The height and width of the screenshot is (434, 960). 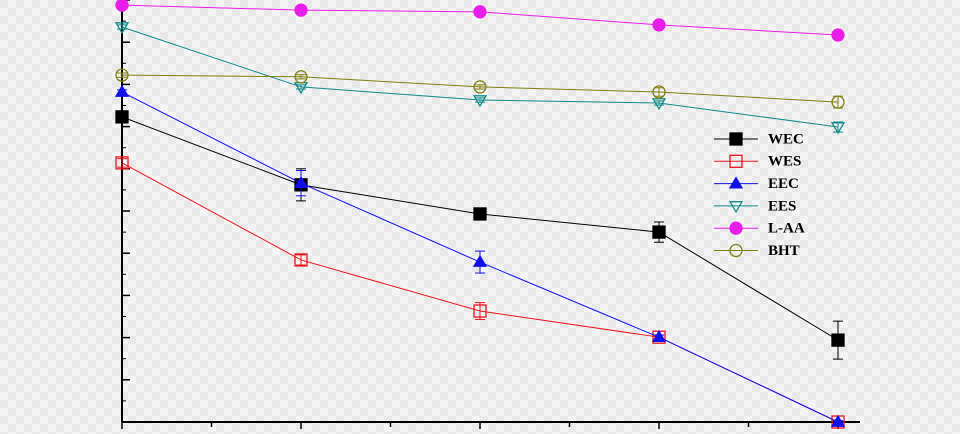 I want to click on legend-label: BHT, so click(x=784, y=251).